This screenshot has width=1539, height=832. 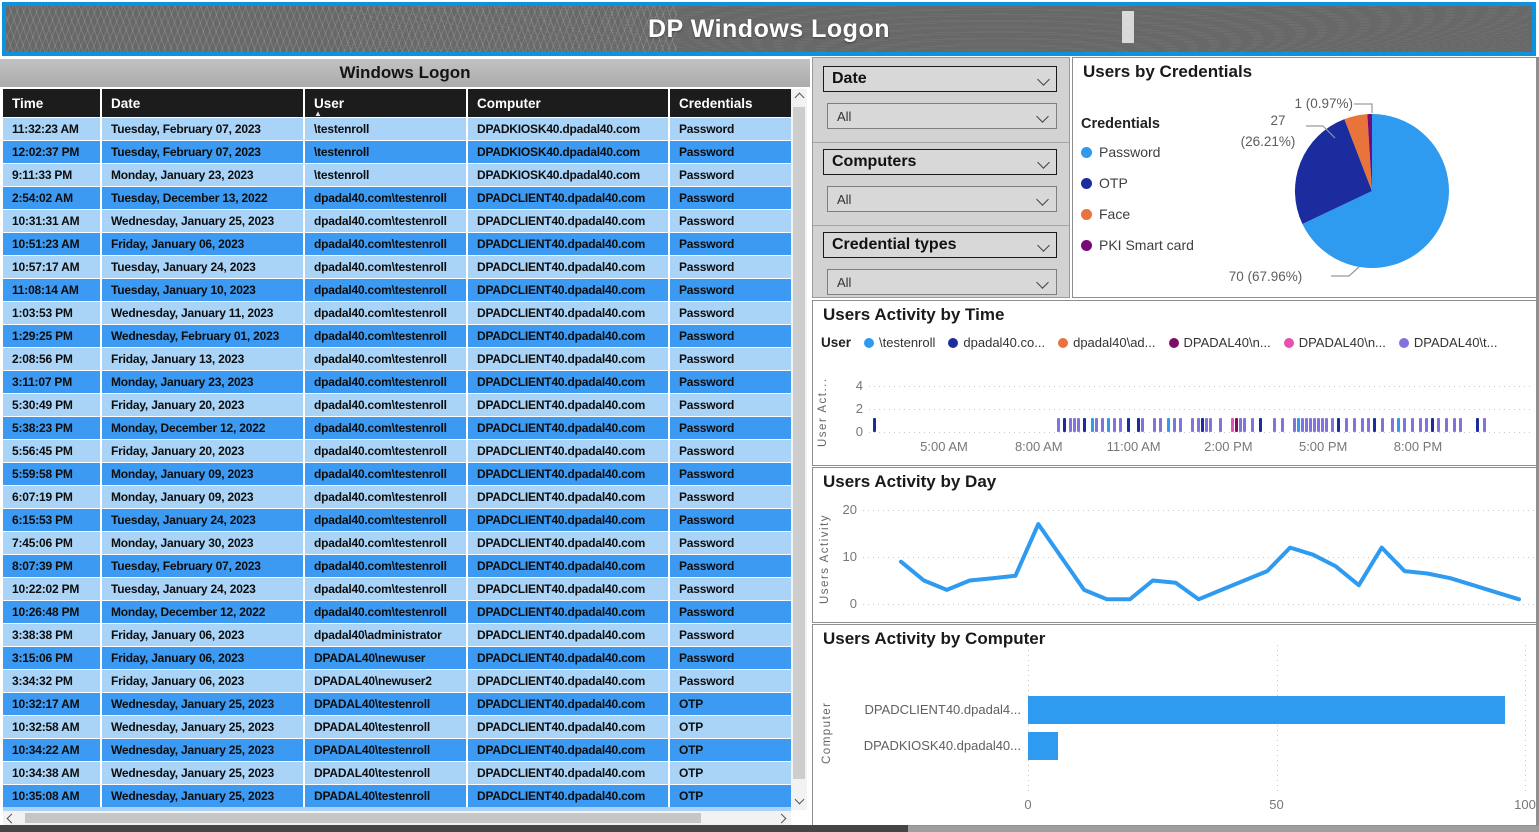 I want to click on table-cell: Wednesday, February 01, 2023, so click(x=202, y=336).